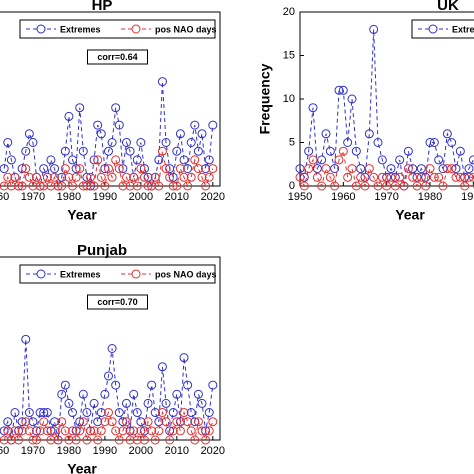 This screenshot has height=474, width=474. What do you see at coordinates (289, 12) in the screenshot?
I see `y-tick-label: 20` at bounding box center [289, 12].